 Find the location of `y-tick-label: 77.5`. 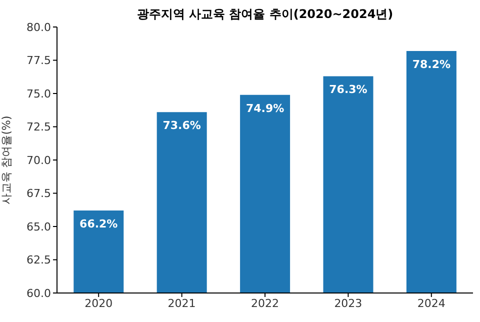

y-tick-label: 77.5 is located at coordinates (38, 61).